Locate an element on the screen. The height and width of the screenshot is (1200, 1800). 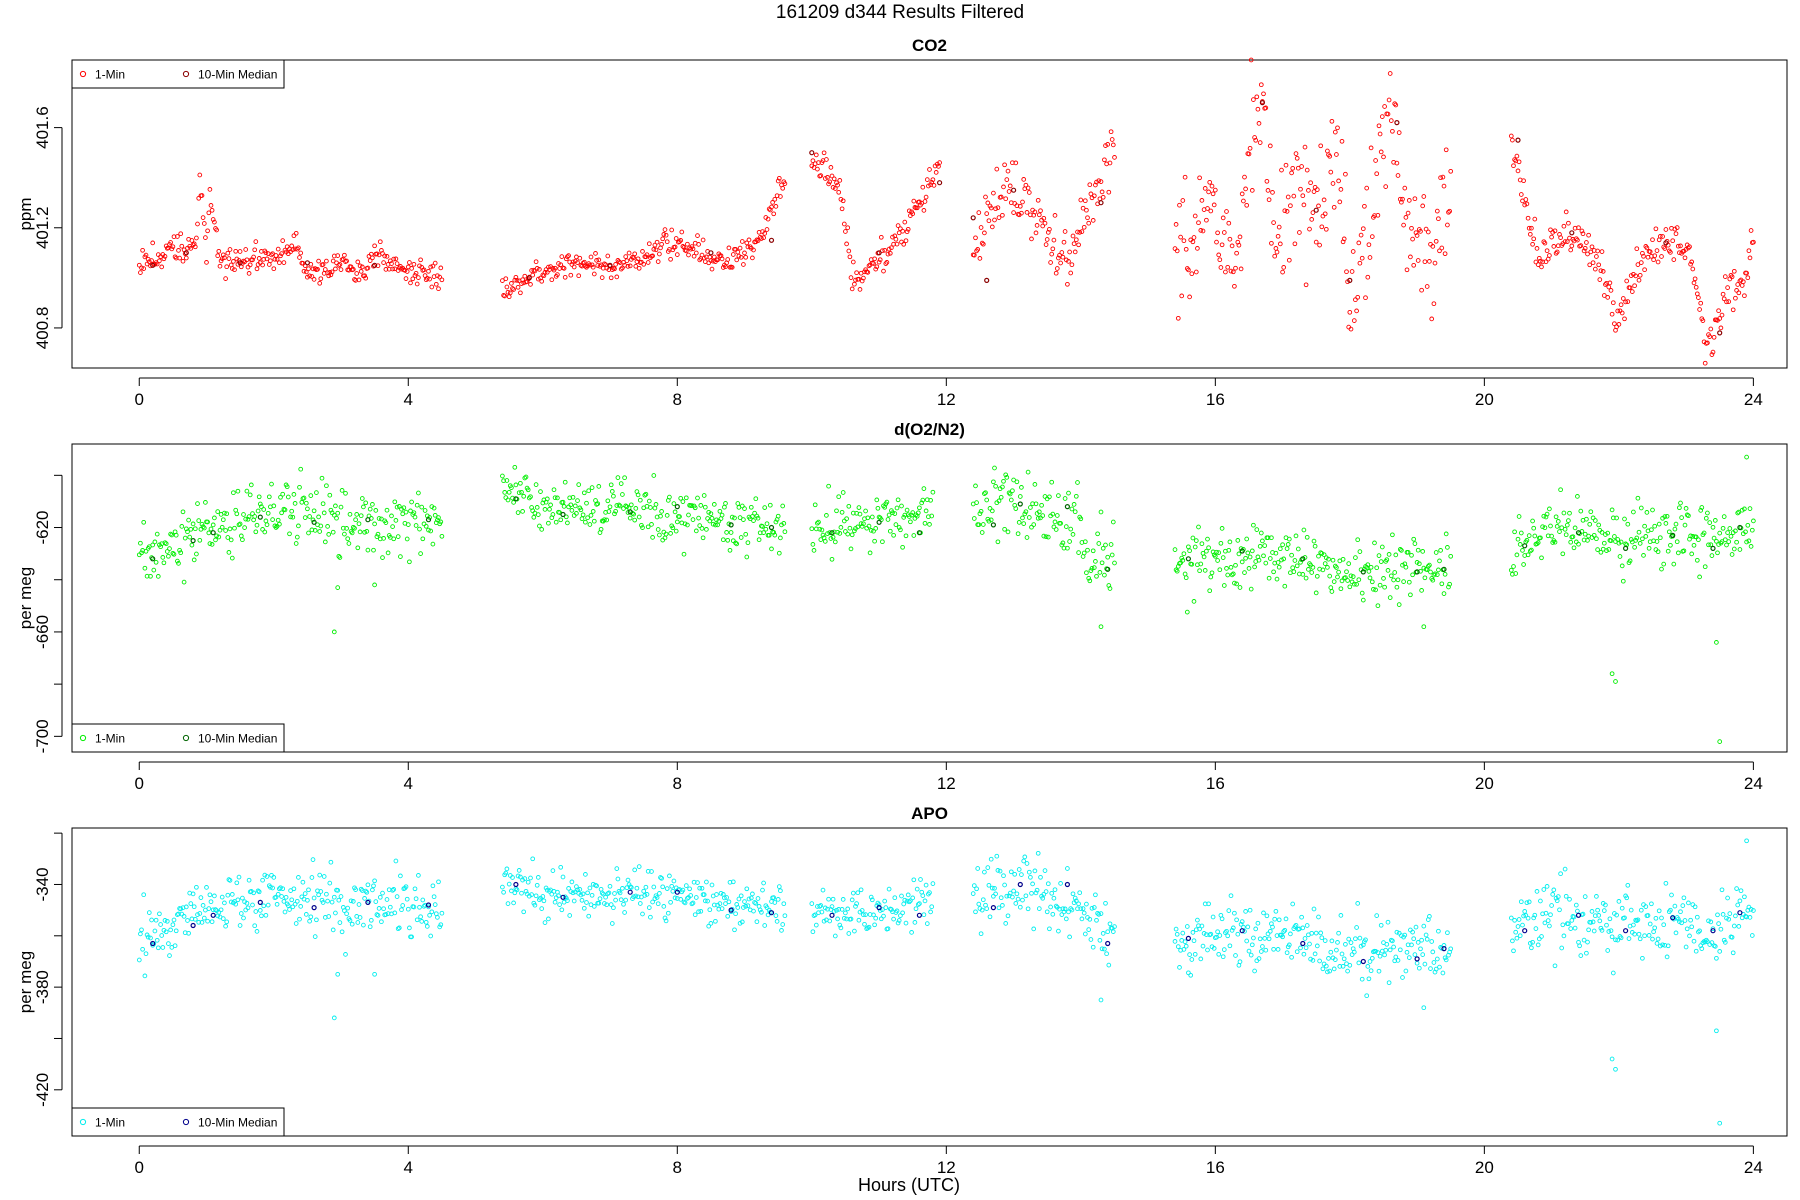
legend-symbol-median is located at coordinates (186, 1122).